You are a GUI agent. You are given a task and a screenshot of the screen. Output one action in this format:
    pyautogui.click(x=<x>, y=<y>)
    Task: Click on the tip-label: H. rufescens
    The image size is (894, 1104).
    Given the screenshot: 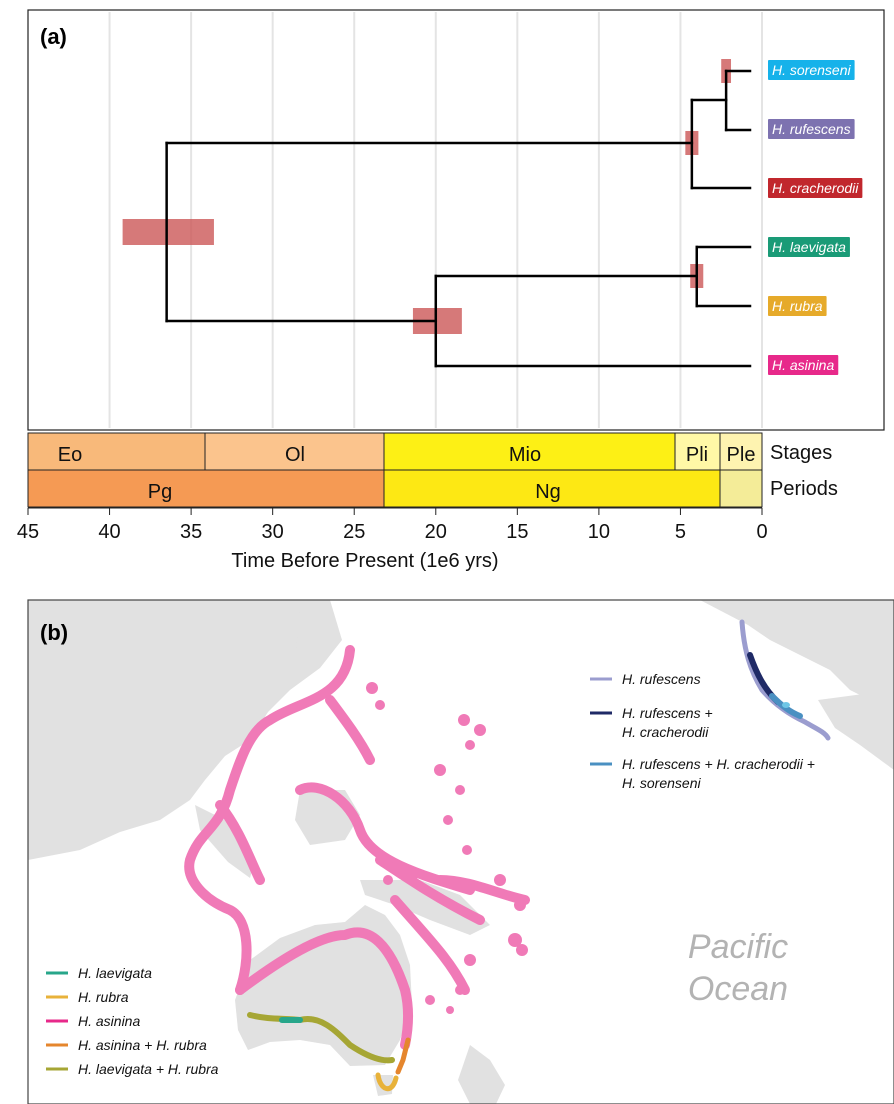 What is the action you would take?
    pyautogui.click(x=811, y=129)
    